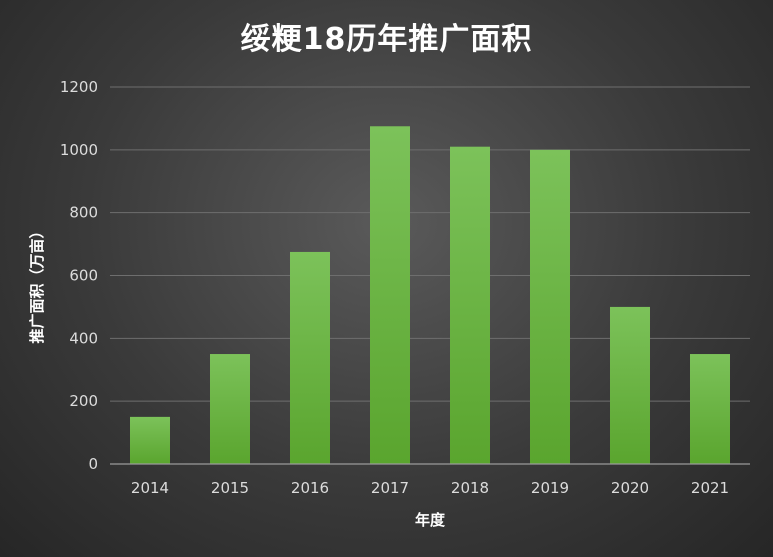  I want to click on x-axis-ticks: 2014 2015 2016 2017 2018 2019 2020 2021, so click(430, 488).